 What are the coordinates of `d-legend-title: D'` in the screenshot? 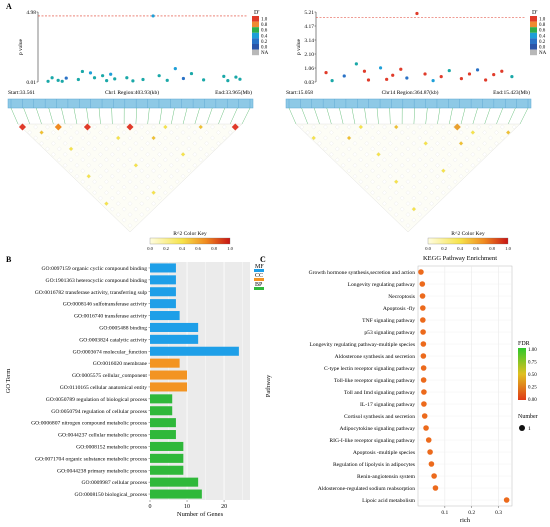 It's located at (534, 13).